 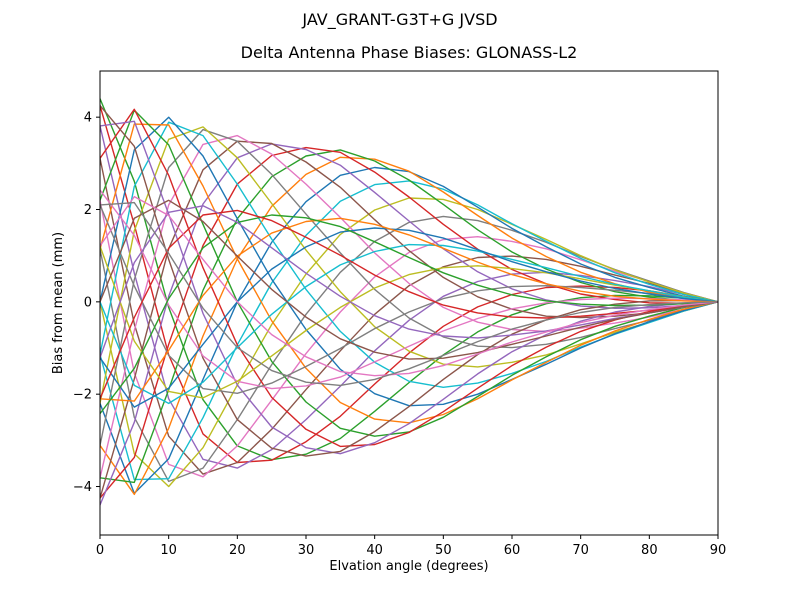 I want to click on x-tick-label: 10, so click(x=168, y=550).